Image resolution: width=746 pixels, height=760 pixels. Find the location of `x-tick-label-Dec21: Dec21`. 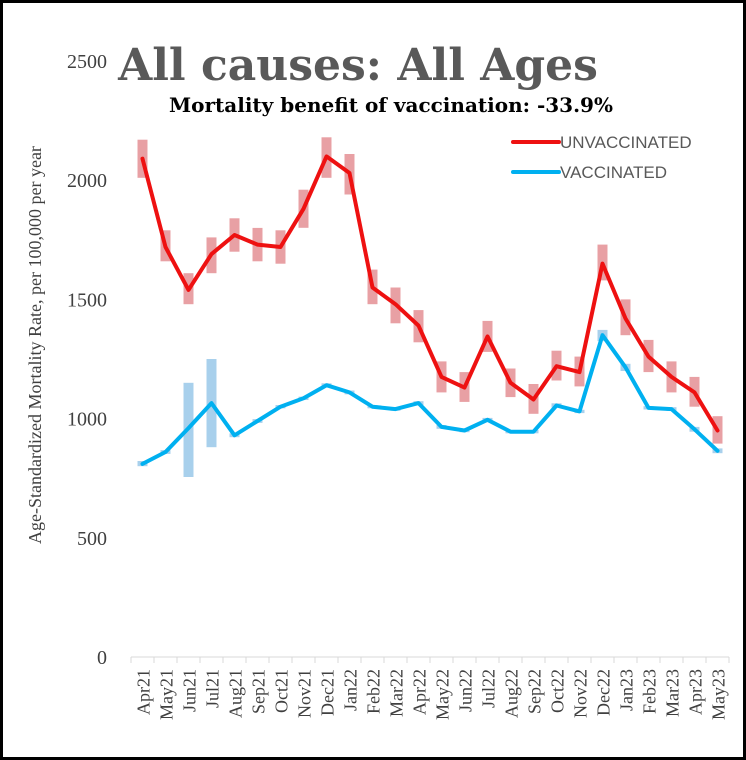

x-tick-label-Dec21: Dec21 is located at coordinates (328, 692).